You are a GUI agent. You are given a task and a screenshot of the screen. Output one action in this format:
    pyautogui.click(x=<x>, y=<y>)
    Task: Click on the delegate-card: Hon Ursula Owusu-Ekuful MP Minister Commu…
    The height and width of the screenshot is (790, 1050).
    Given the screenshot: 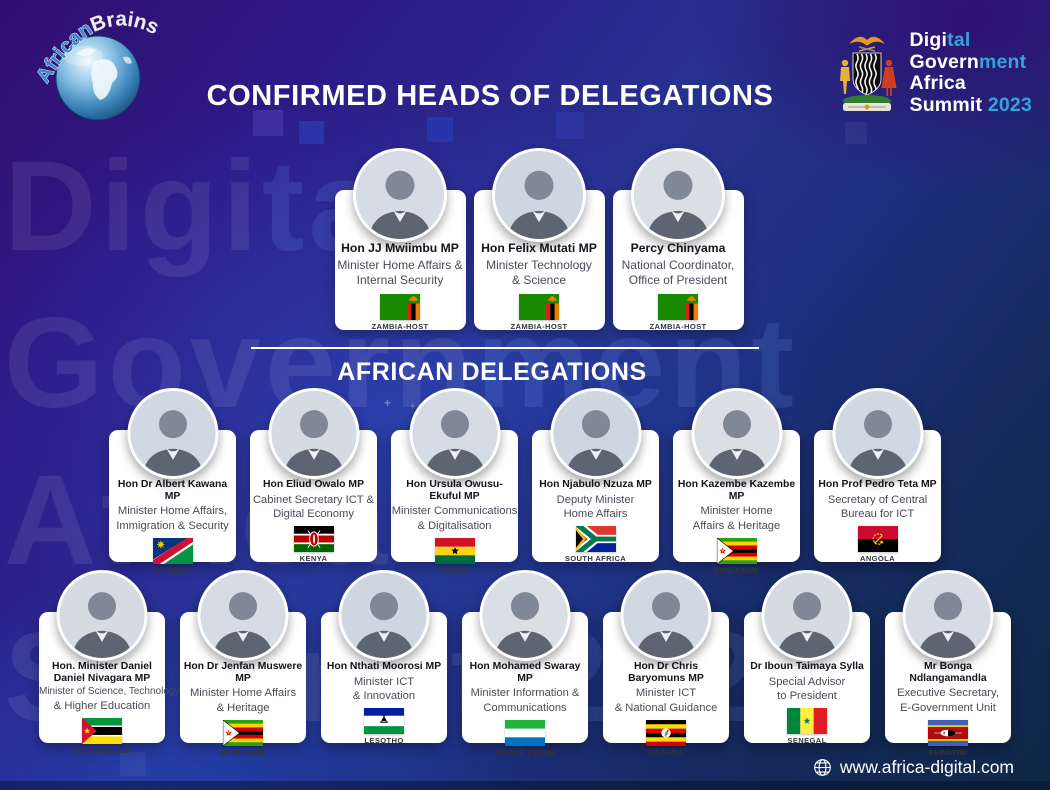 What is the action you would take?
    pyautogui.click(x=454, y=481)
    